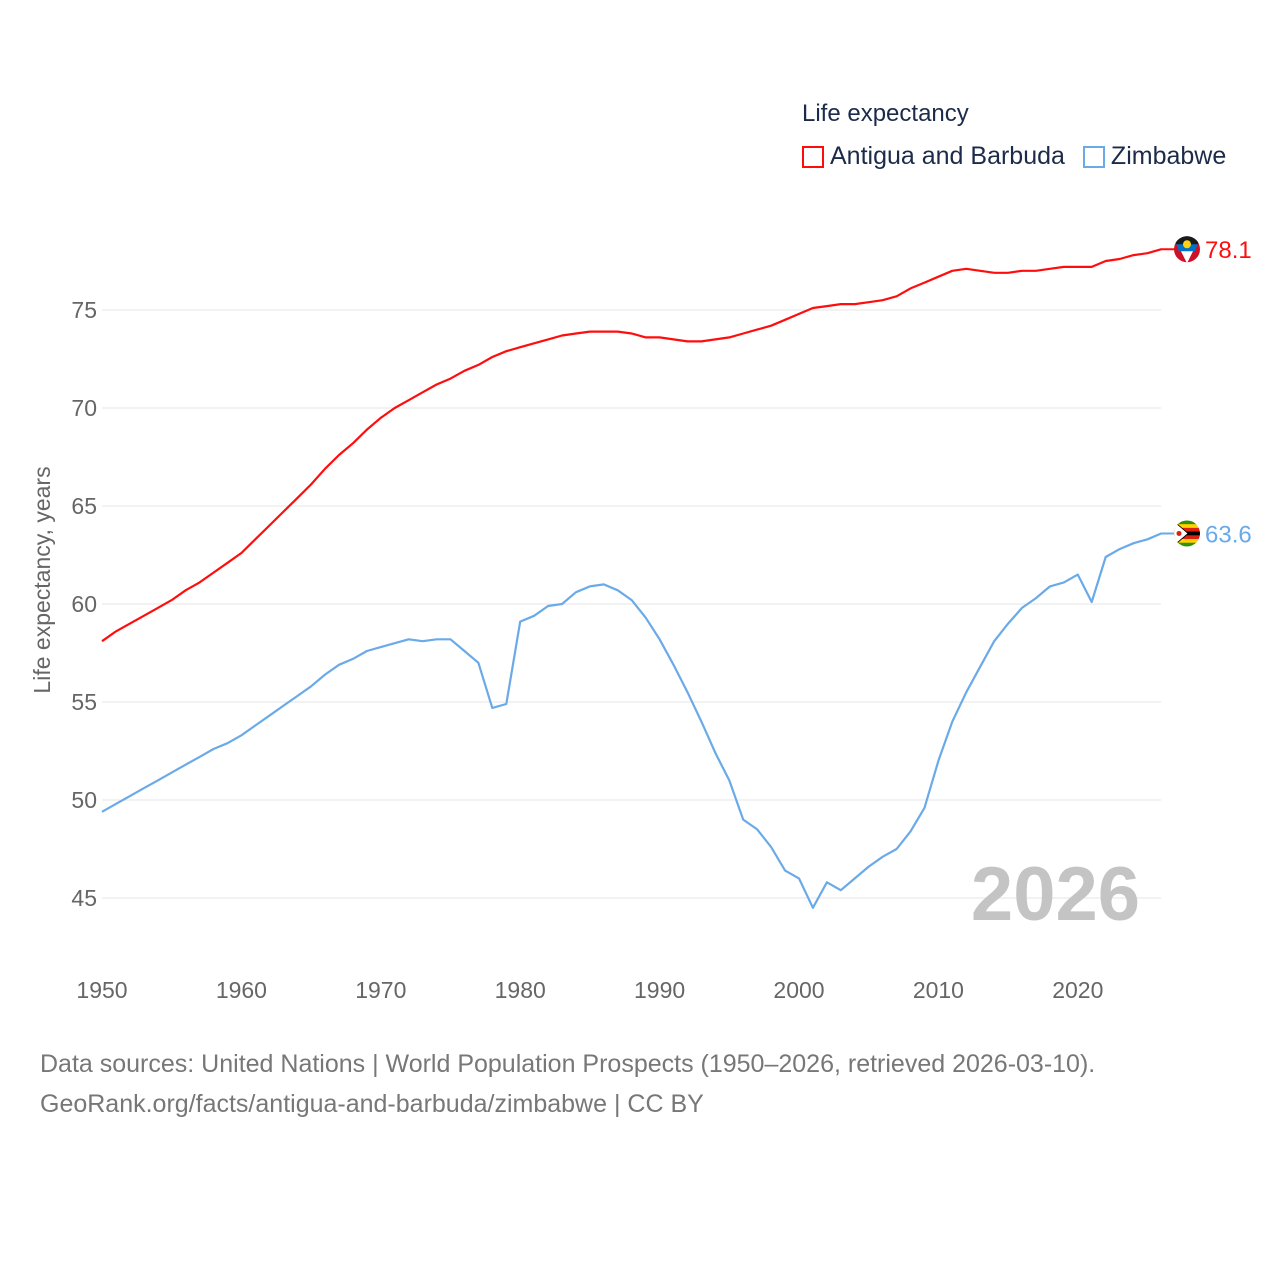 The height and width of the screenshot is (1280, 1280). What do you see at coordinates (520, 990) in the screenshot?
I see `x-tick-label: 1980` at bounding box center [520, 990].